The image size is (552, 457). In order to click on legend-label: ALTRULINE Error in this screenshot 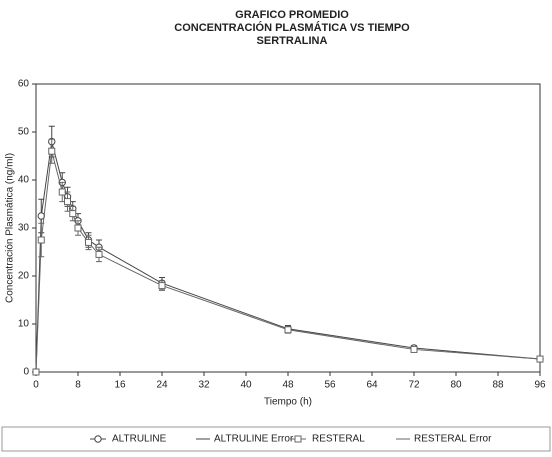, I will do `click(254, 439)`.